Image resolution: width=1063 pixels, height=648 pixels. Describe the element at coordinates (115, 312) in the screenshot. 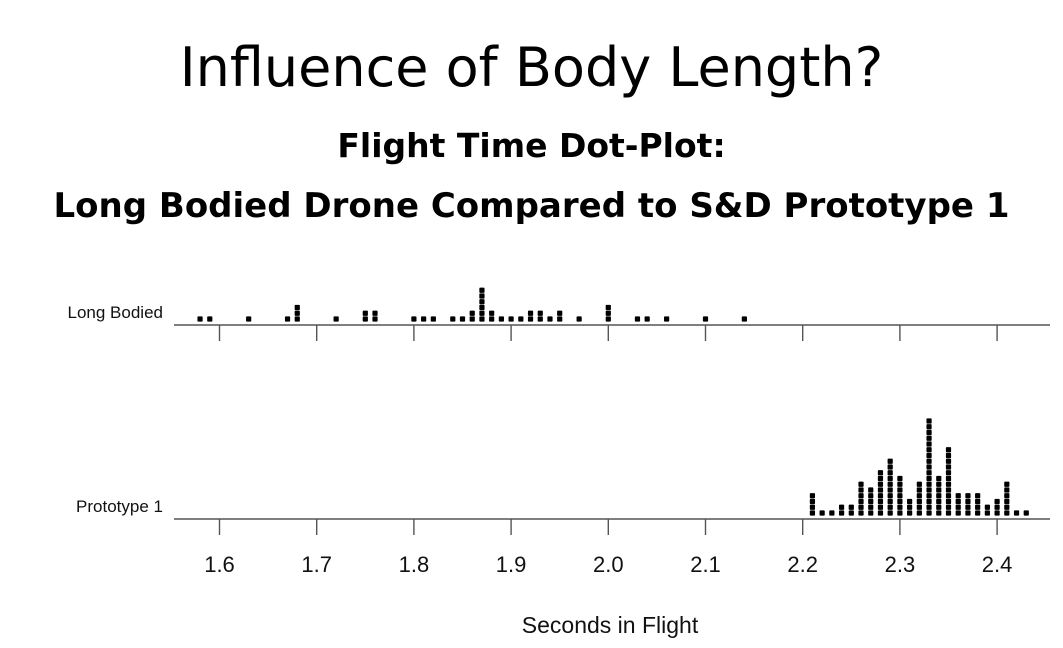

I see `series-label: Long Bodied` at that location.